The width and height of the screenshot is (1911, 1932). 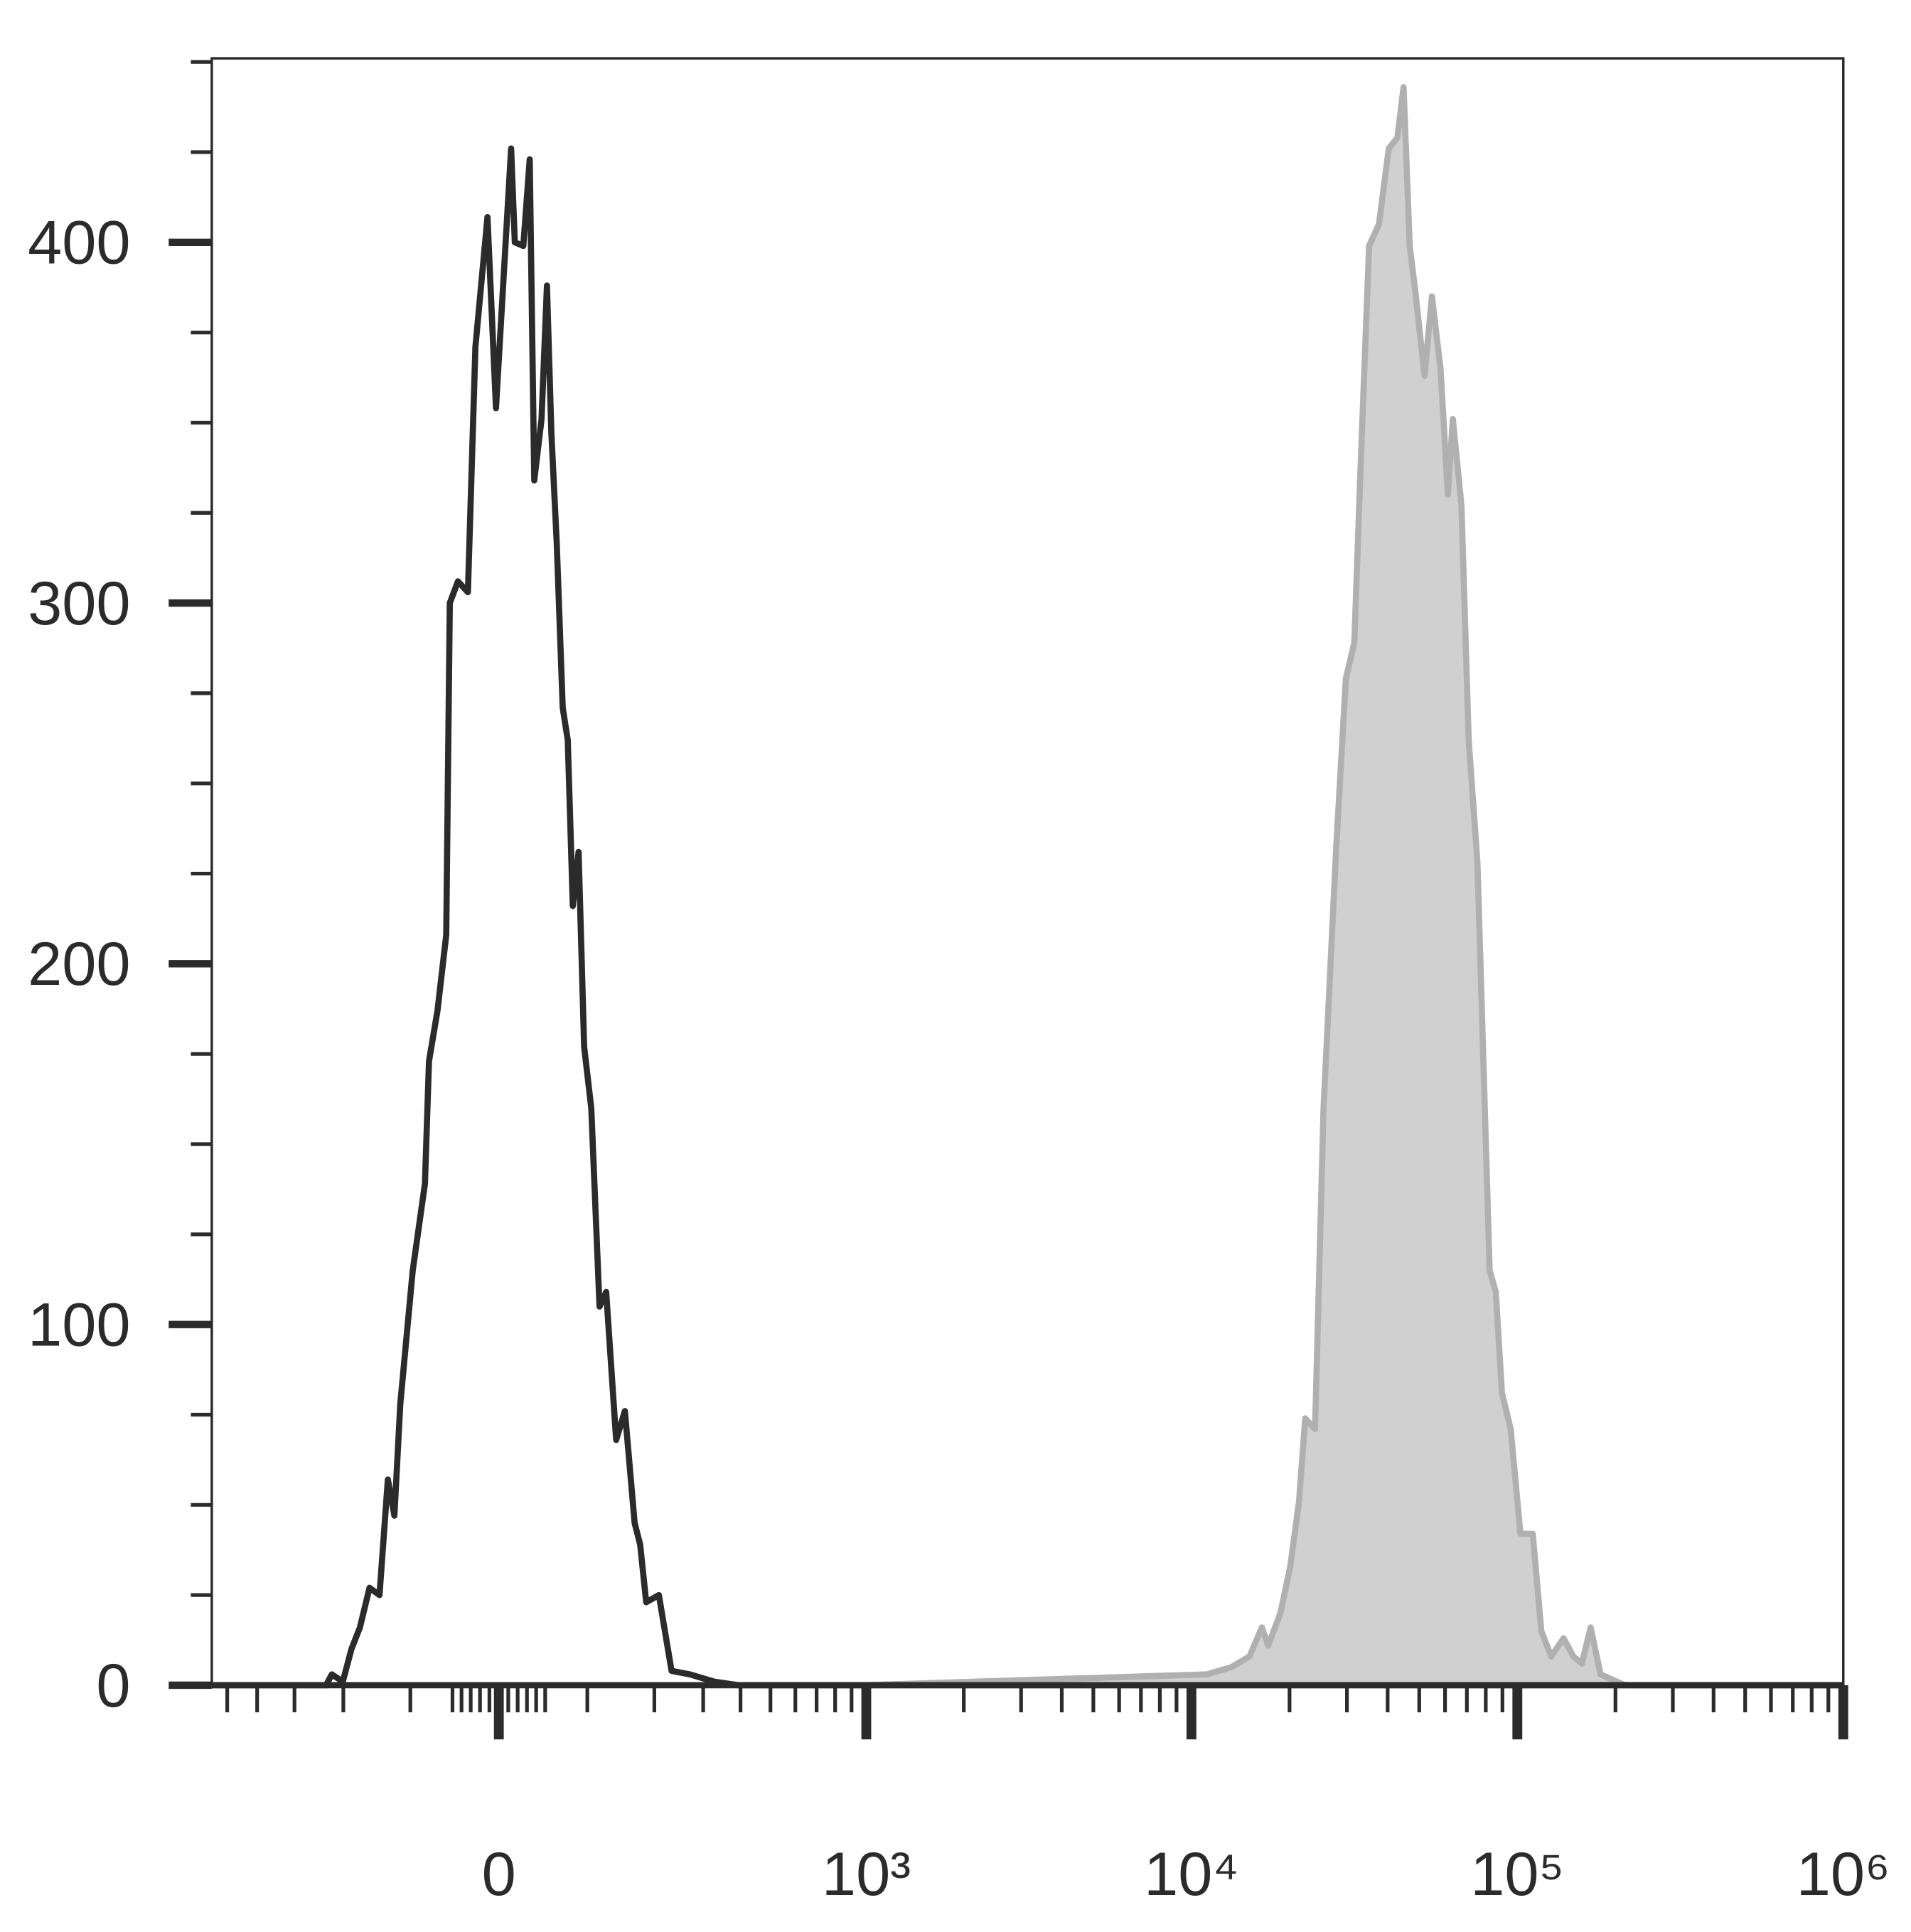 What do you see at coordinates (499, 1875) in the screenshot?
I see `x-tick-label: 0` at bounding box center [499, 1875].